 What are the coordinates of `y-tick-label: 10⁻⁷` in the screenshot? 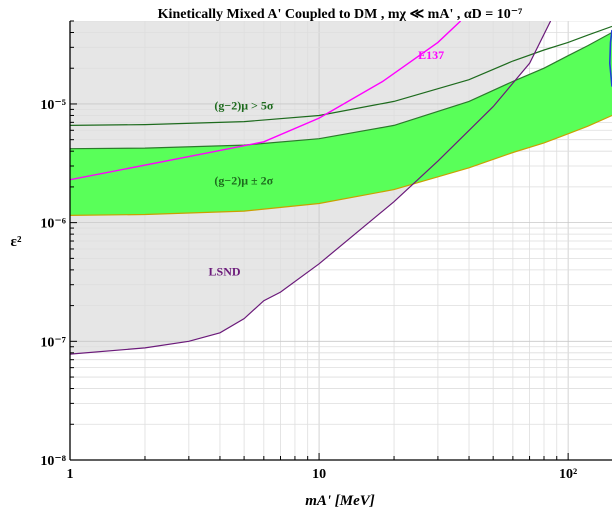 It's located at (53, 342).